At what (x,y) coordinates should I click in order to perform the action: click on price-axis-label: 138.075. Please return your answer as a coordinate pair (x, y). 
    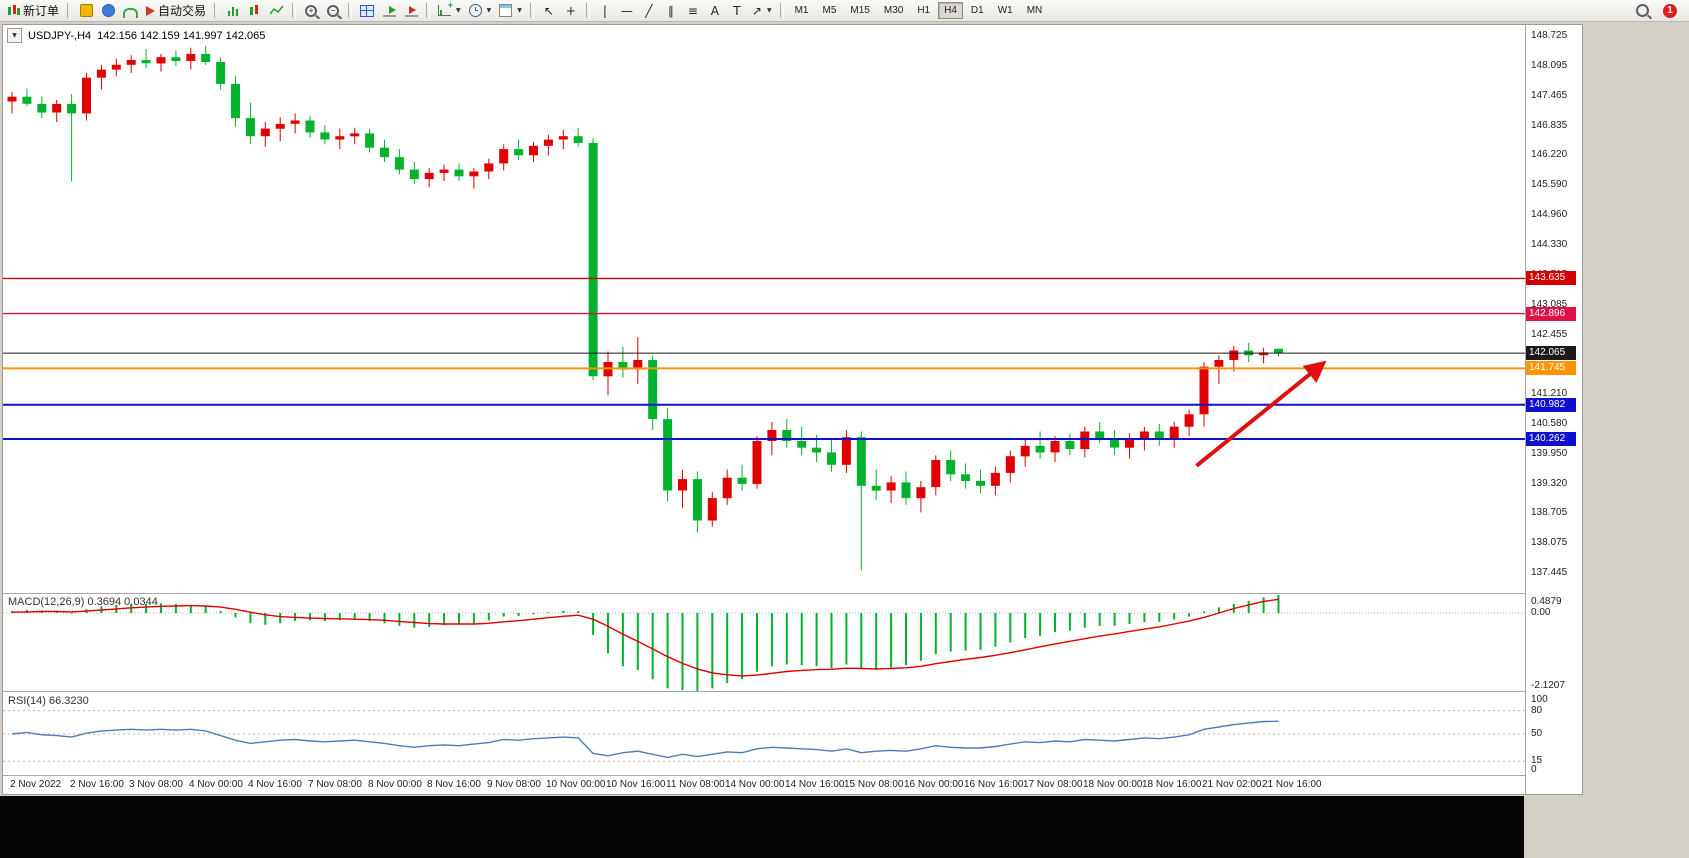
    Looking at the image, I should click on (1549, 542).